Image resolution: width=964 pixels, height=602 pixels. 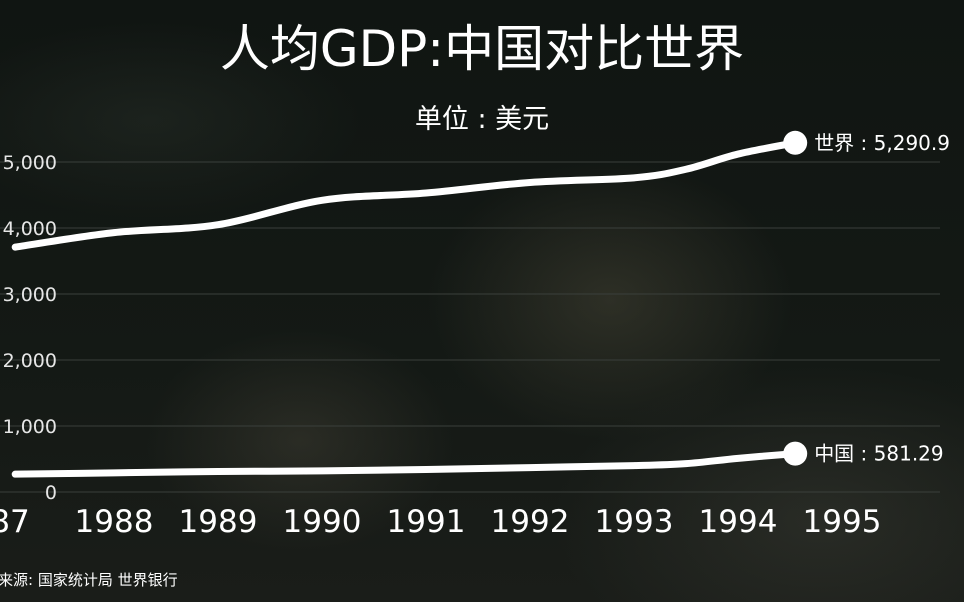 What do you see at coordinates (30, 427) in the screenshot?
I see `y-tick-label: 1,000` at bounding box center [30, 427].